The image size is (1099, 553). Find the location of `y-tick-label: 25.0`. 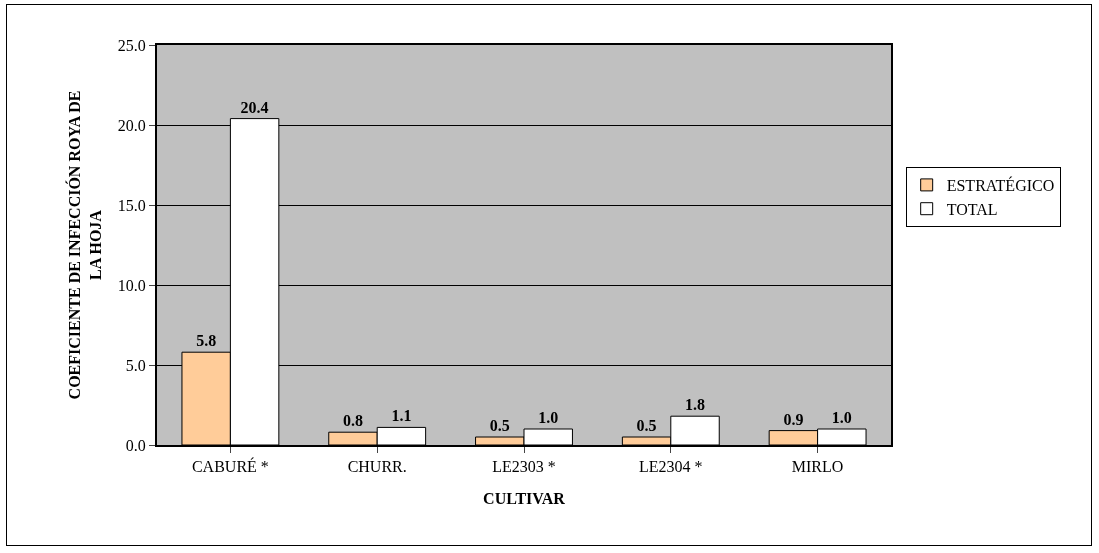

y-tick-label: 25.0 is located at coordinates (131, 45).